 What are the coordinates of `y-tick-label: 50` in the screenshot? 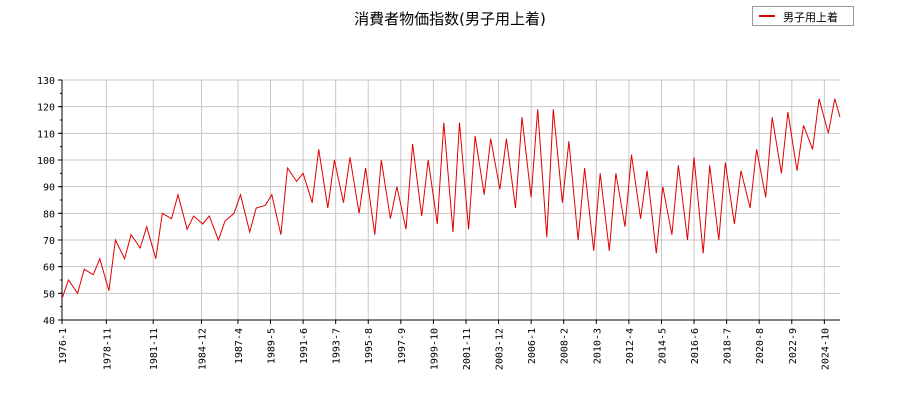 It's located at (49, 294).